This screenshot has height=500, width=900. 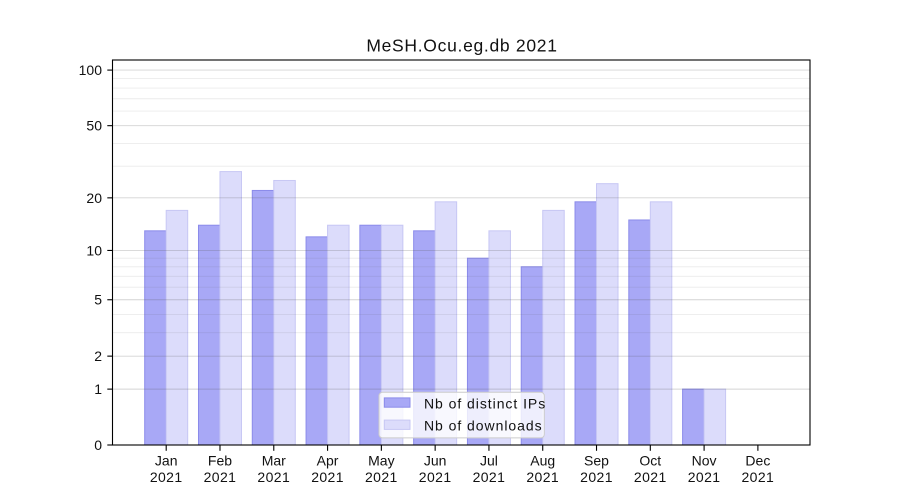 What do you see at coordinates (328, 461) in the screenshot?
I see `svg-text: Apr` at bounding box center [328, 461].